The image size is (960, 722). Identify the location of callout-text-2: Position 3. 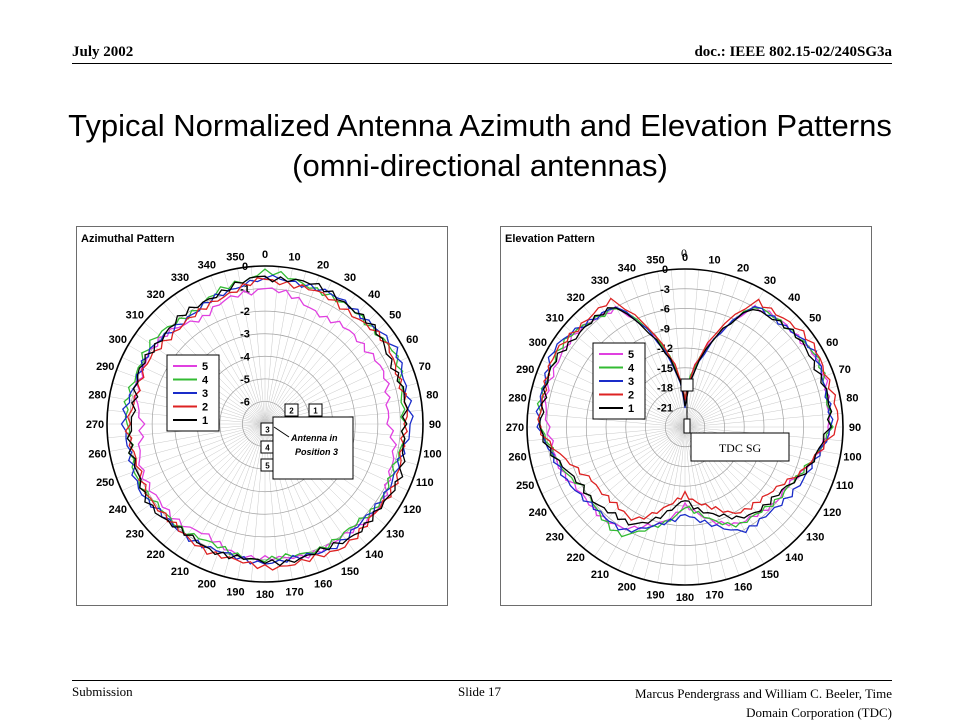
(316, 452).